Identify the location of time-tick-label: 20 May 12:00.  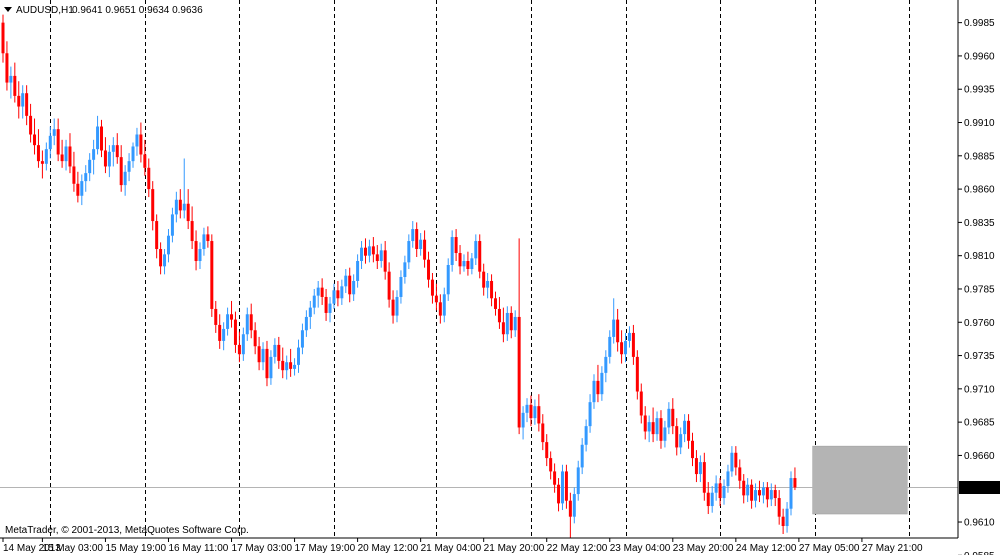
(388, 548).